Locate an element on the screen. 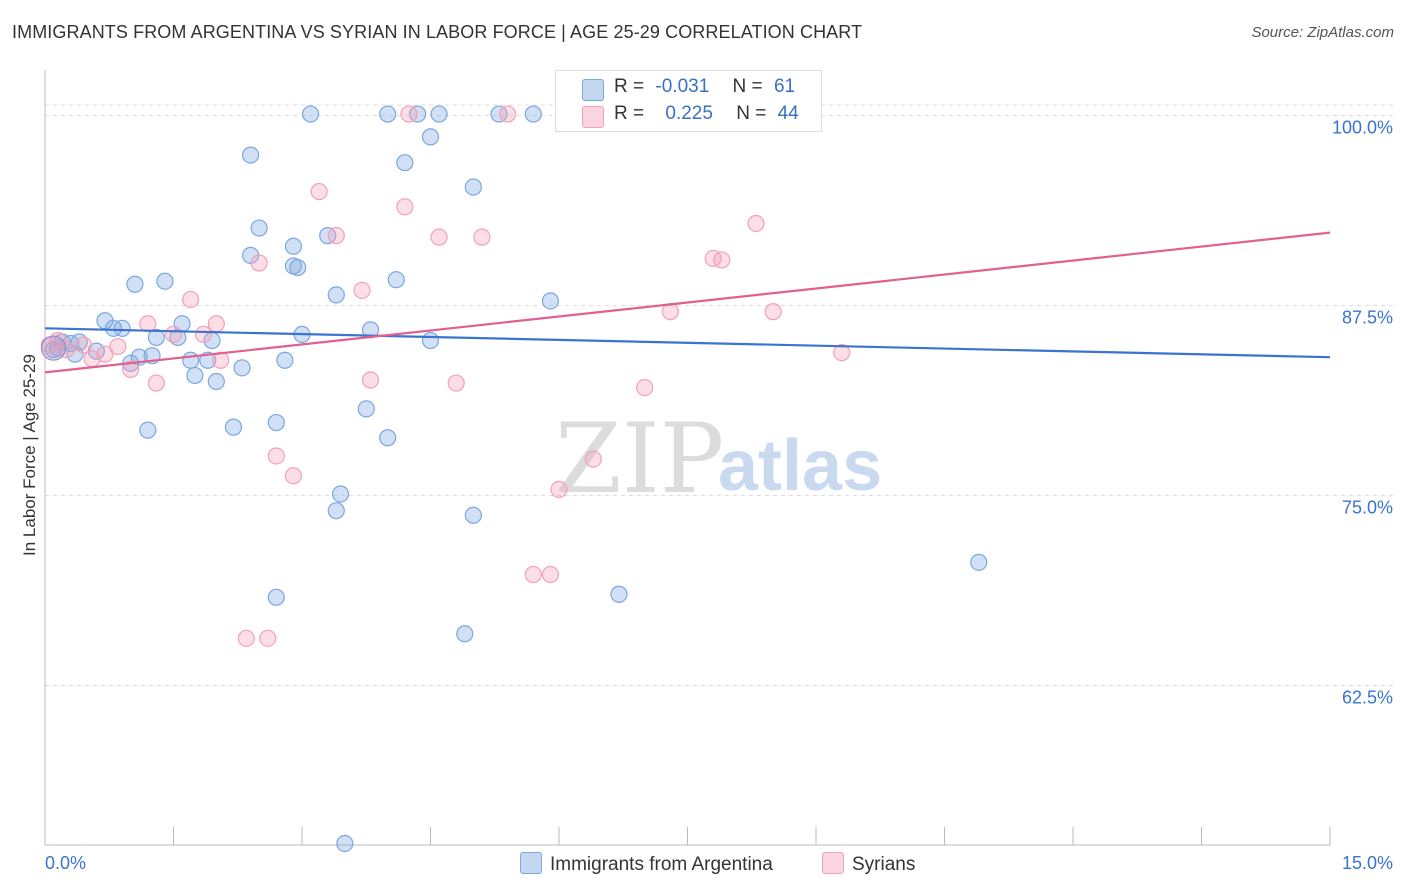 Image resolution: width=1406 pixels, height=892 pixels. watermark: ZIP atlas is located at coordinates (718, 459).